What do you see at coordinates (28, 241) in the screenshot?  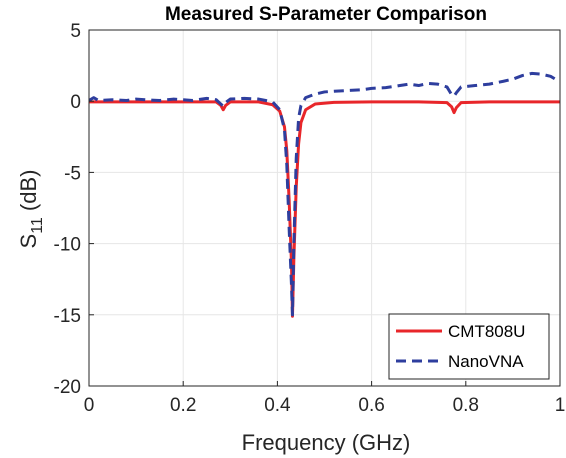 I see `y-axis-label-base: S` at bounding box center [28, 241].